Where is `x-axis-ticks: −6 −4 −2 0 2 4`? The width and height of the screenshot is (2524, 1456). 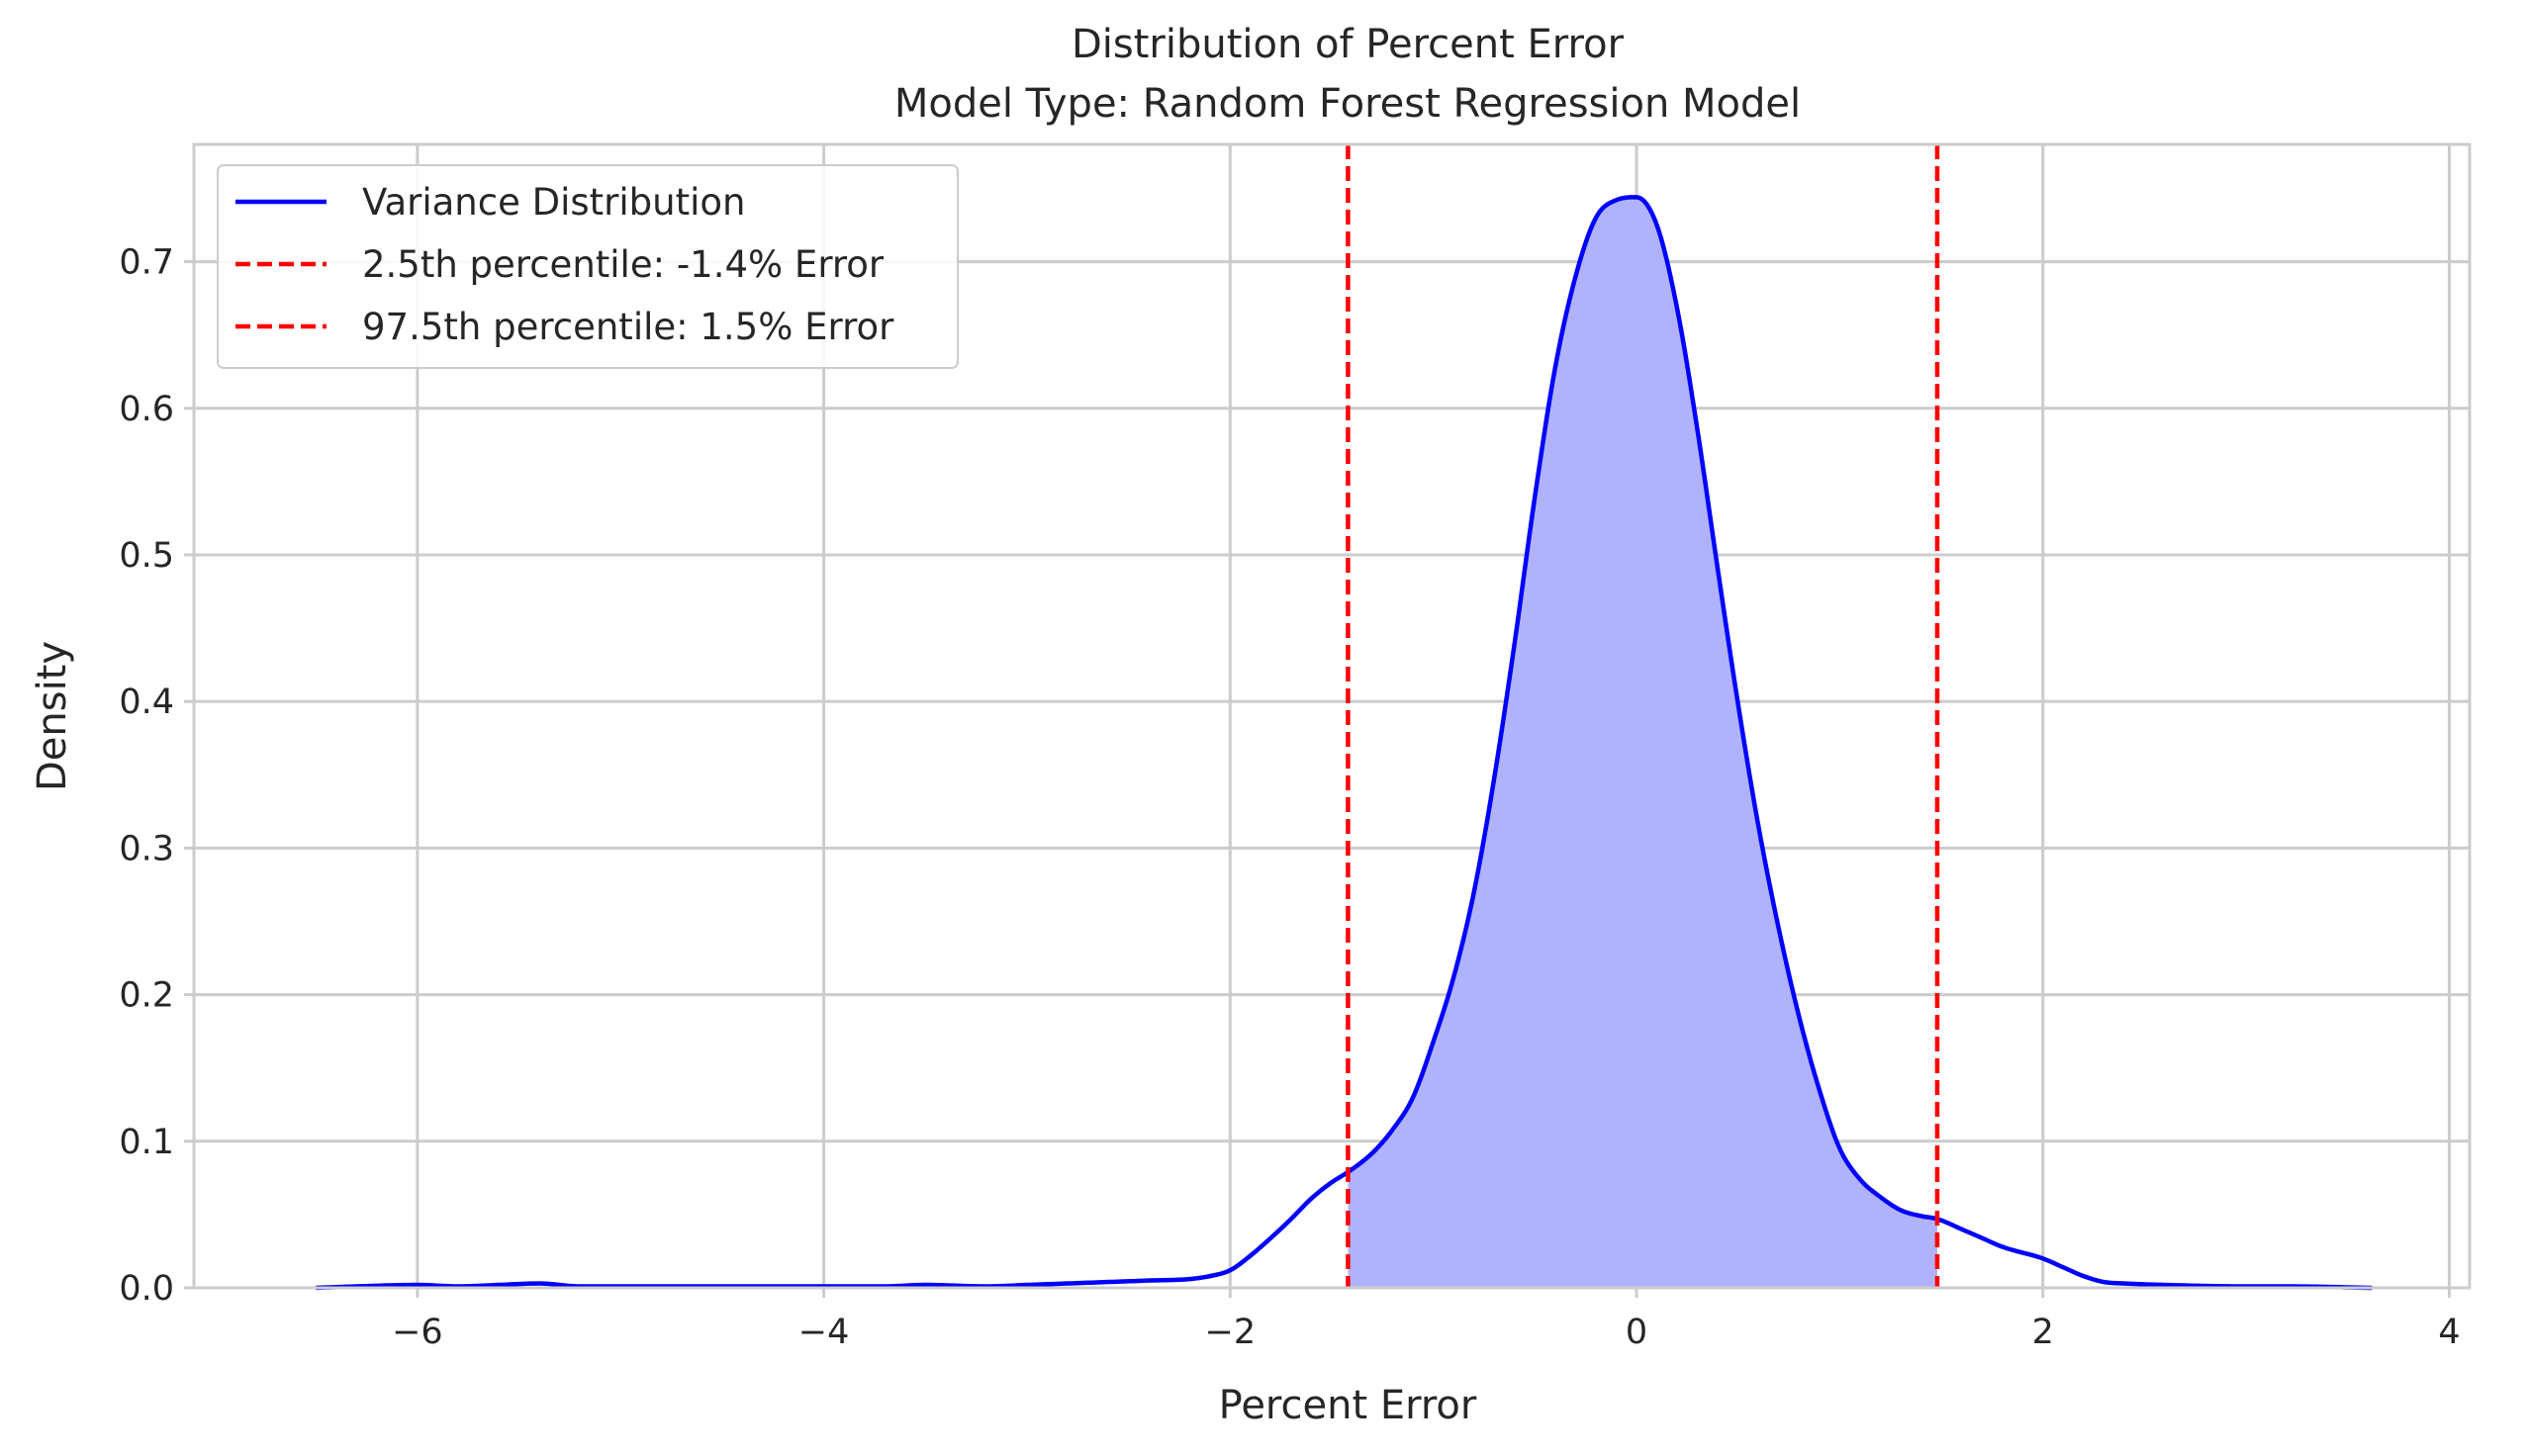 x-axis-ticks: −6 −4 −2 0 2 4 is located at coordinates (1426, 1320).